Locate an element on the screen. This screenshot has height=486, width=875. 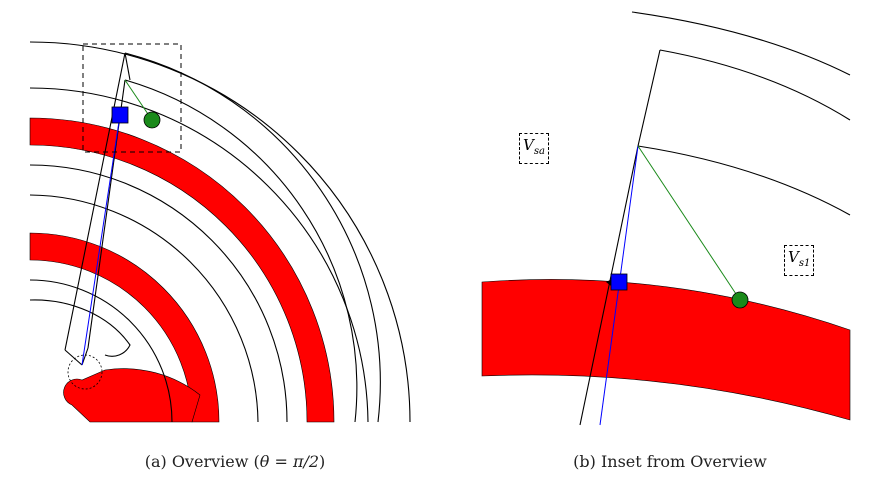
inset-box is located at coordinates (132, 98).